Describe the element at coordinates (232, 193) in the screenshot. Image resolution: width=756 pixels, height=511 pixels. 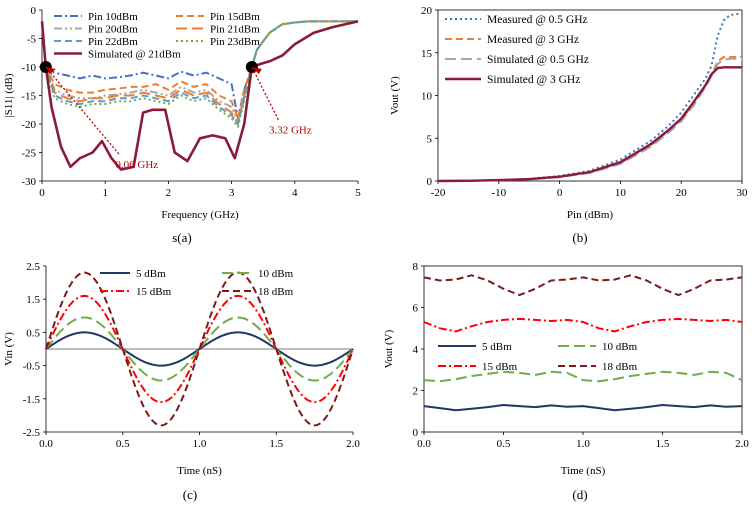
I see `x-tick-label: 3` at that location.